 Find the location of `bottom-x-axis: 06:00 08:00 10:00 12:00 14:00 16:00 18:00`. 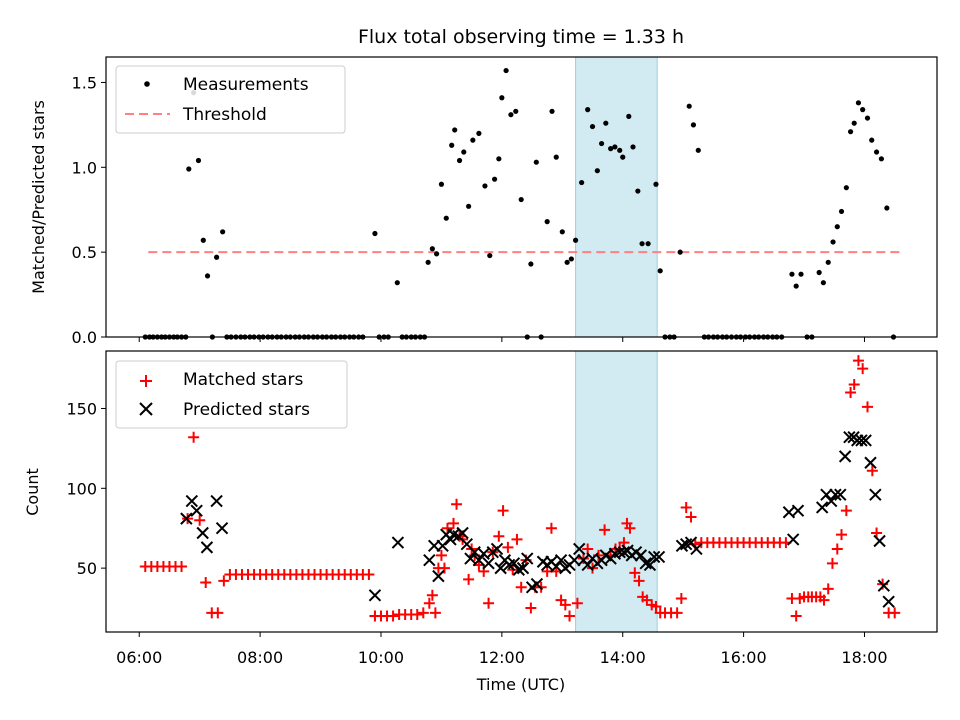

bottom-x-axis: 06:00 08:00 10:00 12:00 14:00 16:00 18:00 is located at coordinates (502, 649).